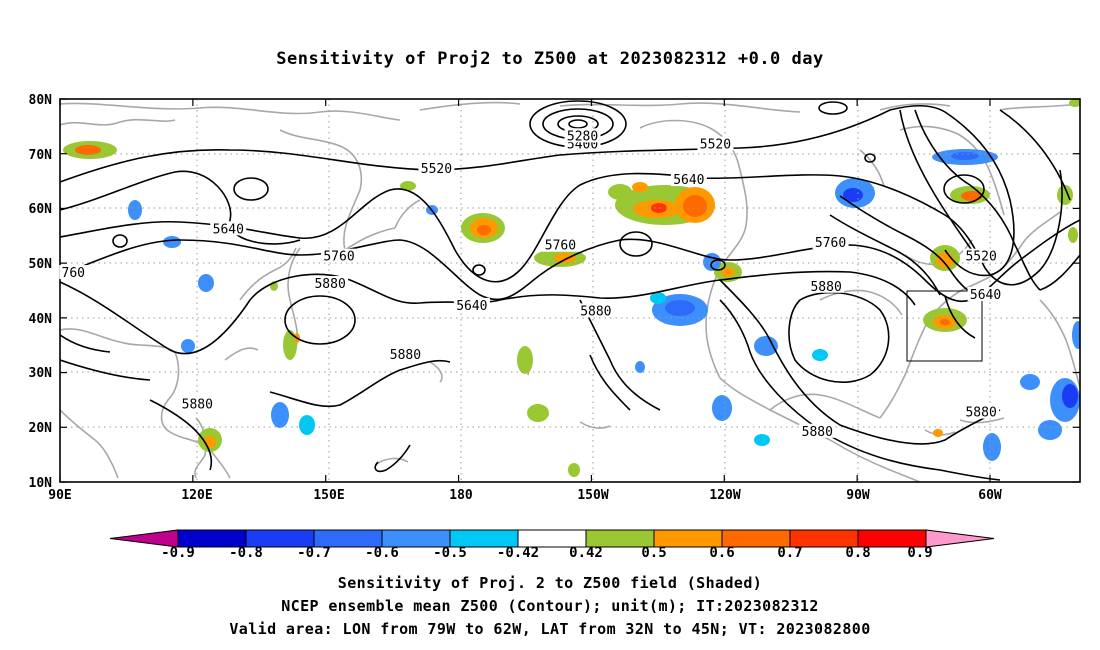 This screenshot has width=1100, height=650. I want to click on lat-label: 10N, so click(41, 483).